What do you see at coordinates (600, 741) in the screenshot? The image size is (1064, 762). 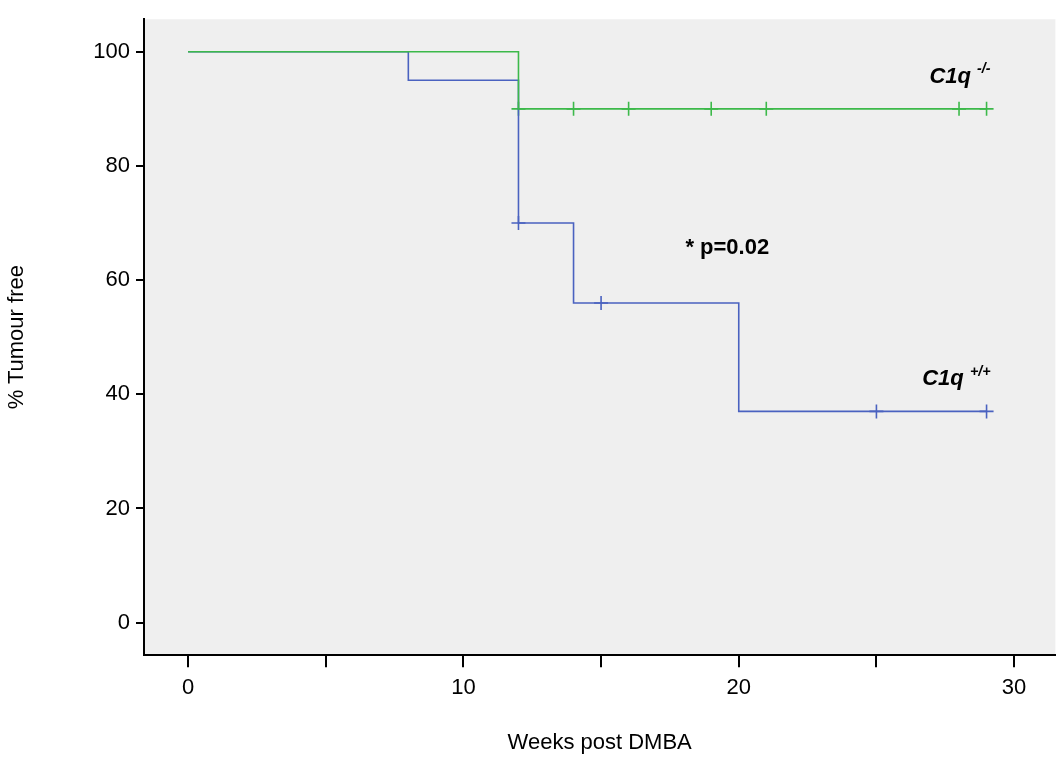 I see `x-axis-title: Weeks post DMBA` at bounding box center [600, 741].